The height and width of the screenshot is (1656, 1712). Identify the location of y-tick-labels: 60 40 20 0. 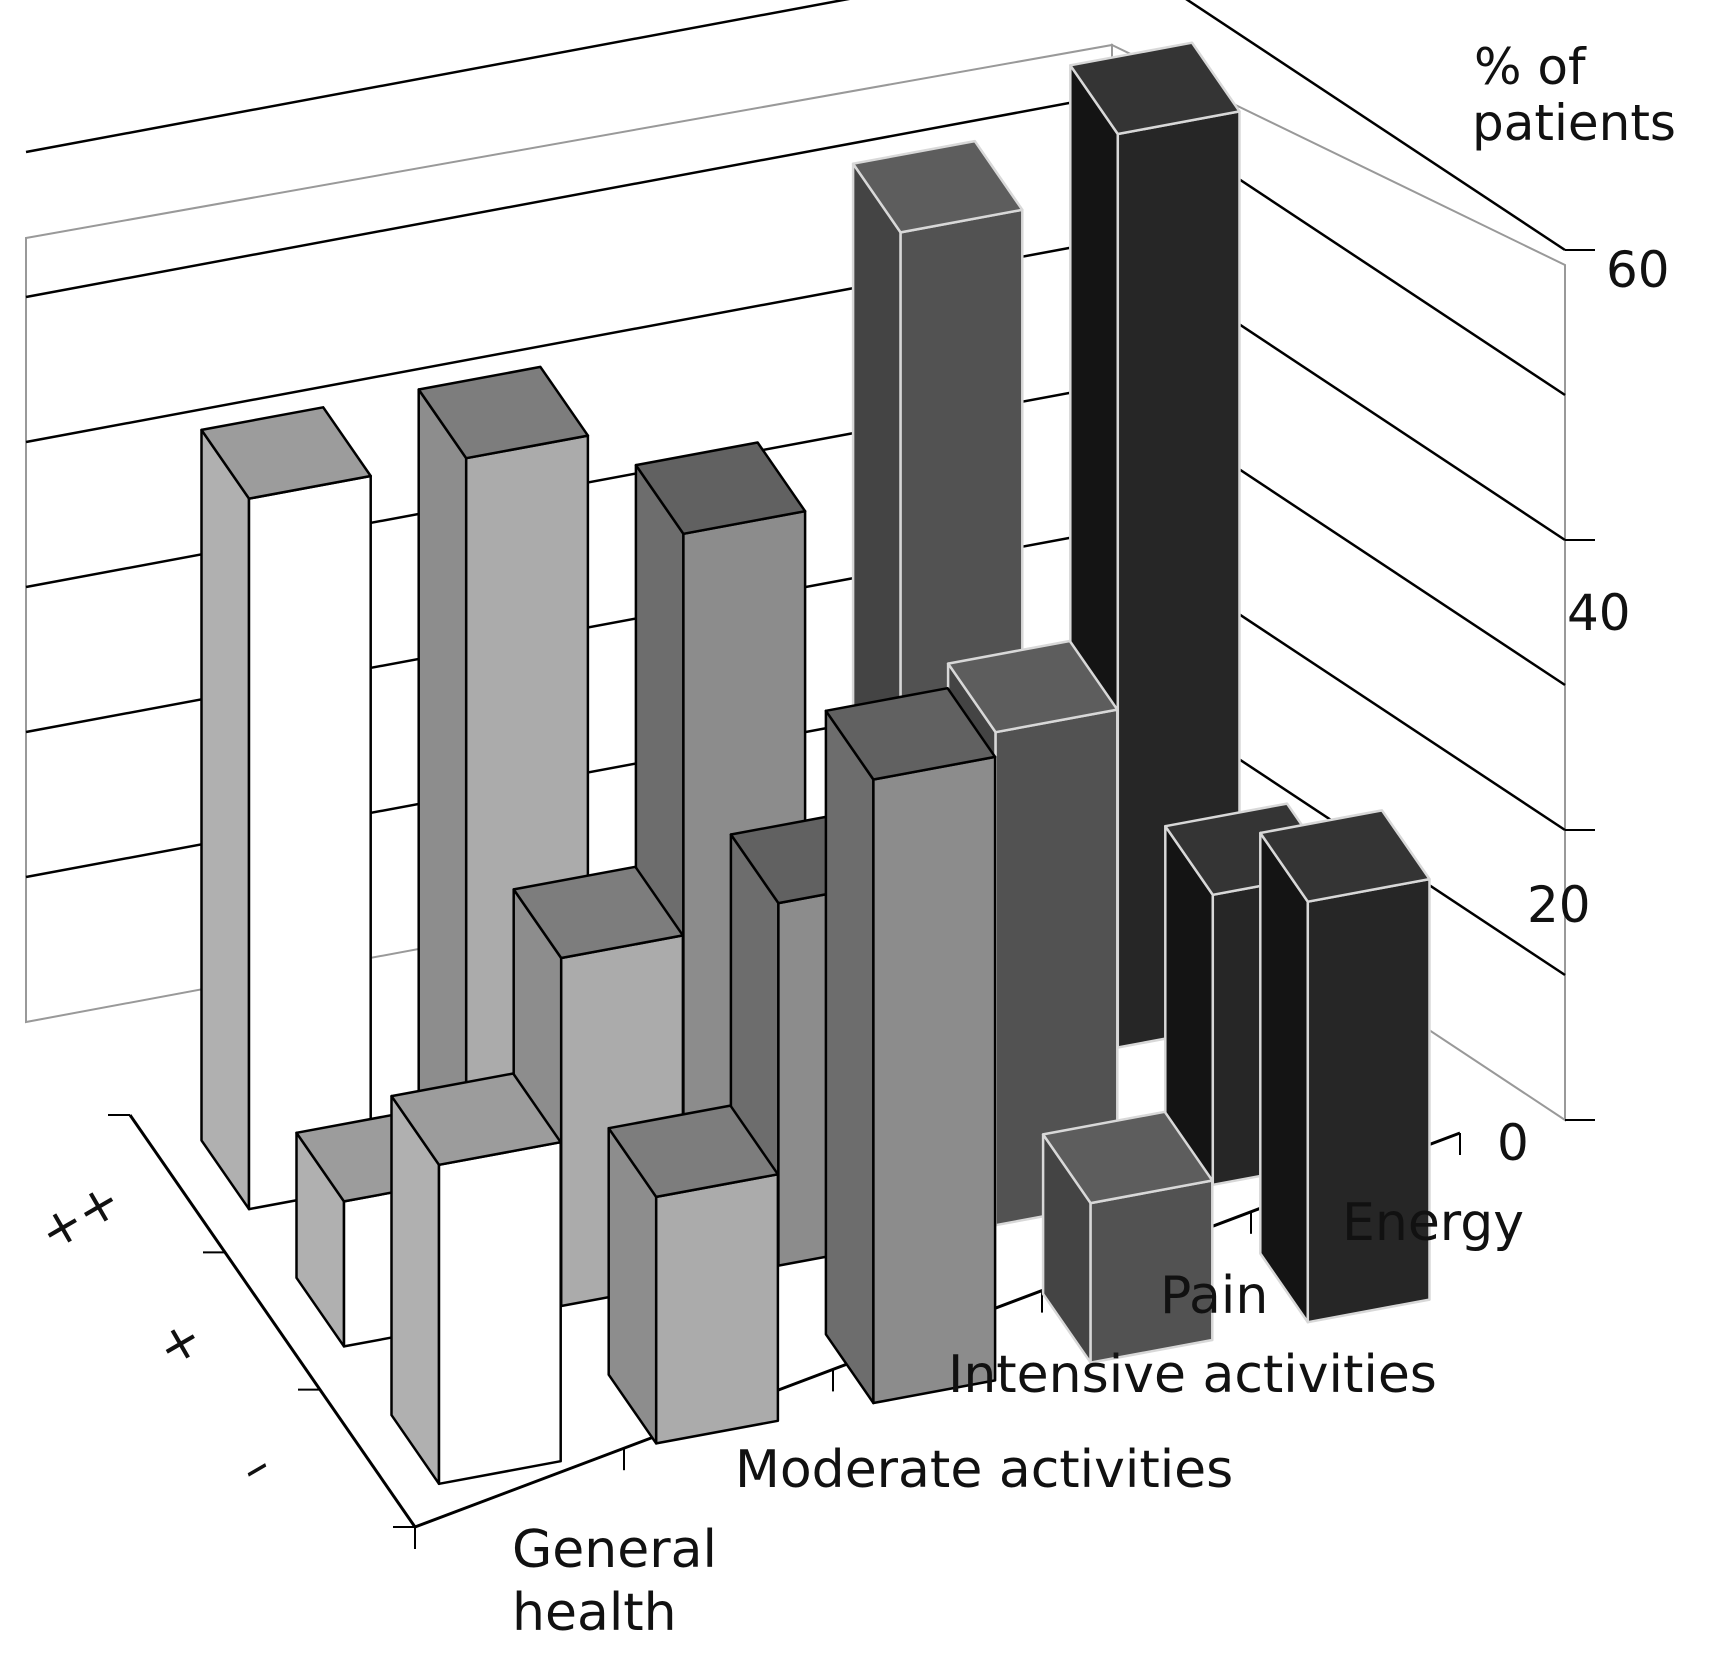
(1583, 706).